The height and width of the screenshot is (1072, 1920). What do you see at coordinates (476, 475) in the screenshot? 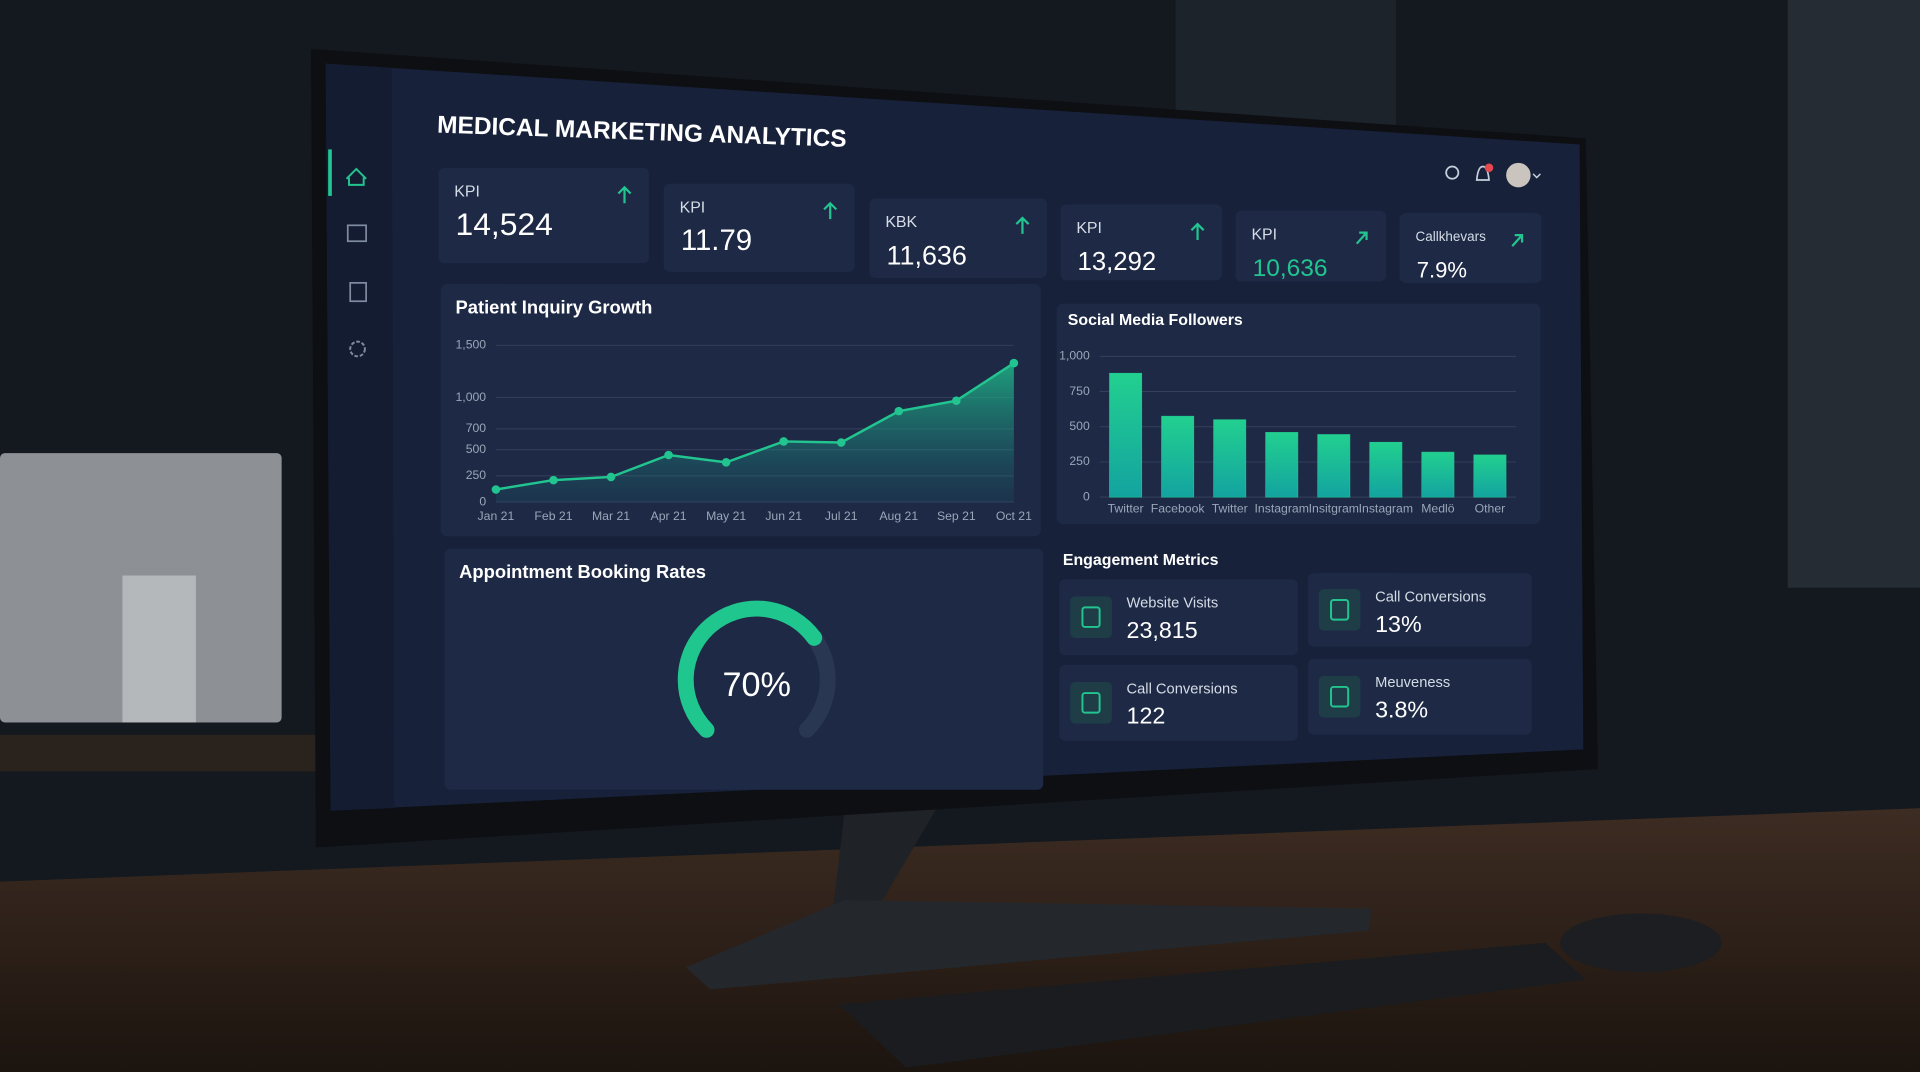
I see `y-tick-label: 250` at bounding box center [476, 475].